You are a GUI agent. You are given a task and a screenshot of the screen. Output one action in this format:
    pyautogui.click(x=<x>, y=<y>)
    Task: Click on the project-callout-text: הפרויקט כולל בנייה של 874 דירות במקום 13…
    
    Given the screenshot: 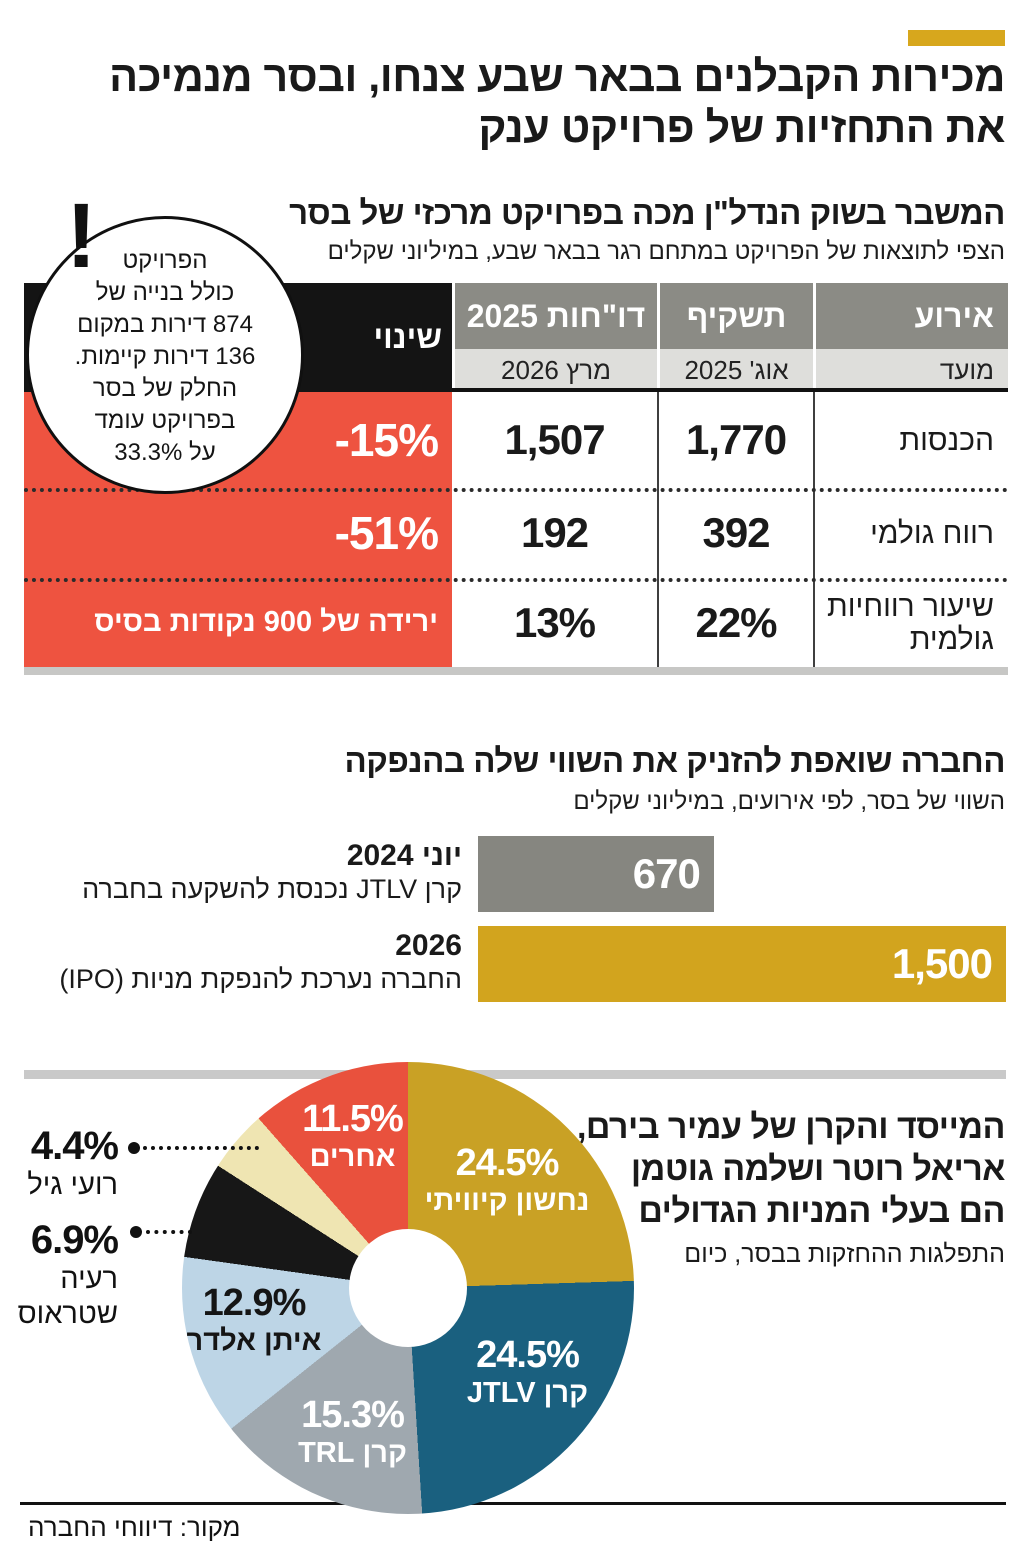 What is the action you would take?
    pyautogui.click(x=165, y=356)
    